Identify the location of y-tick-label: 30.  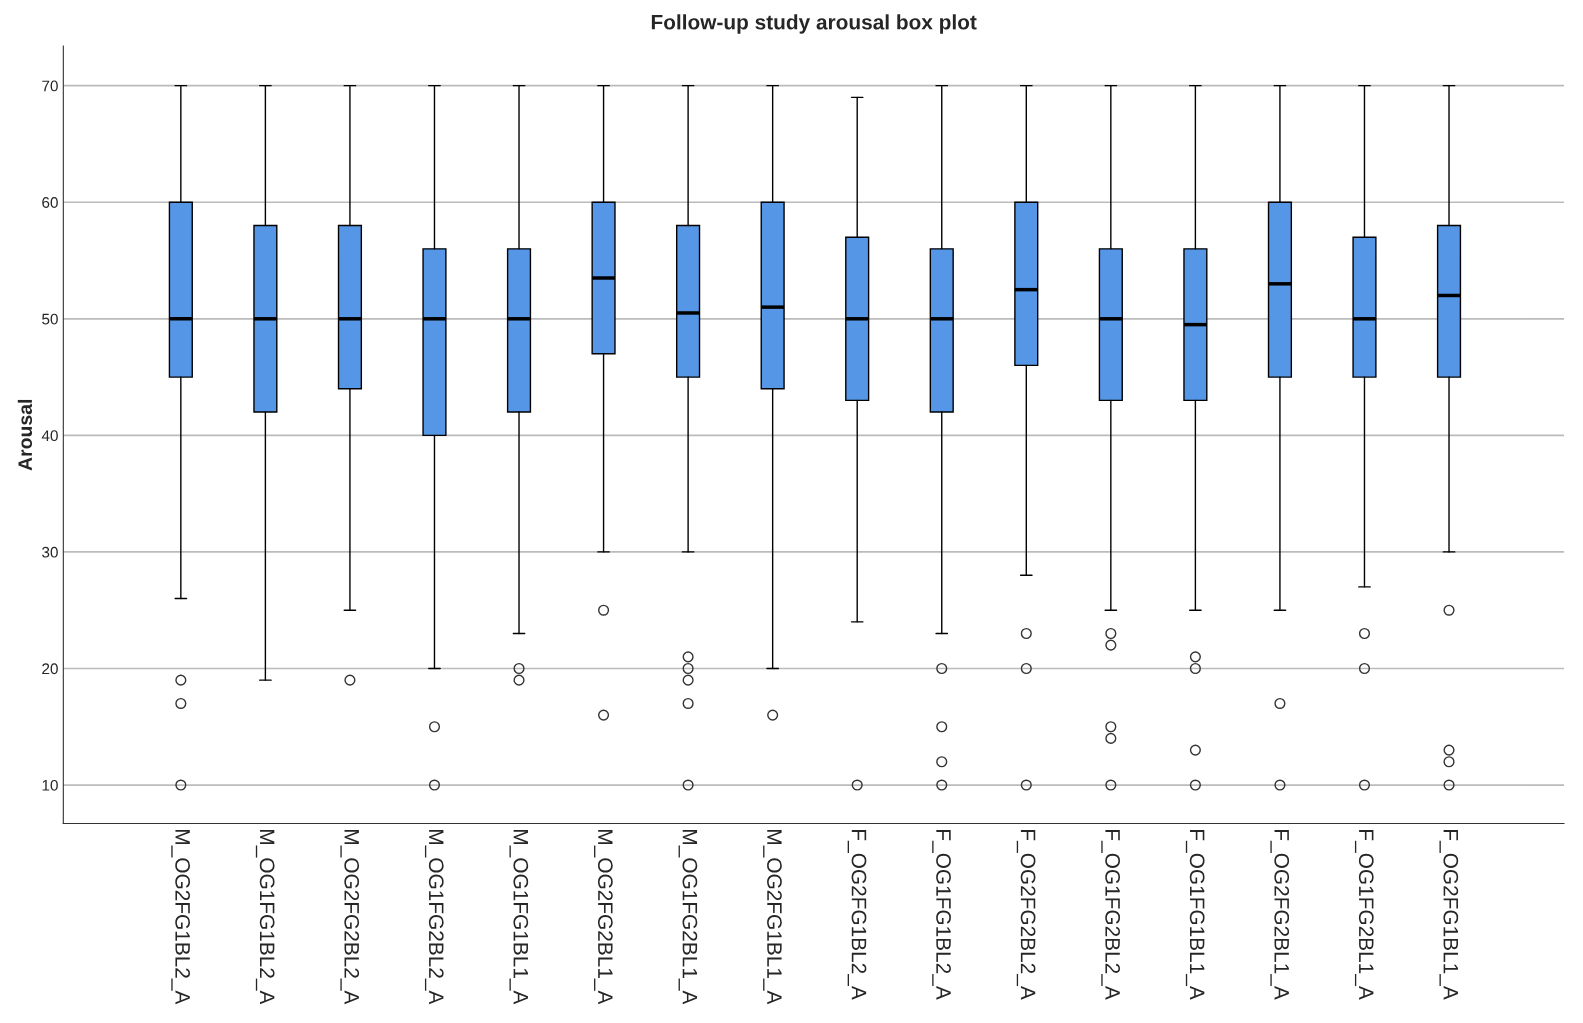
(50, 552).